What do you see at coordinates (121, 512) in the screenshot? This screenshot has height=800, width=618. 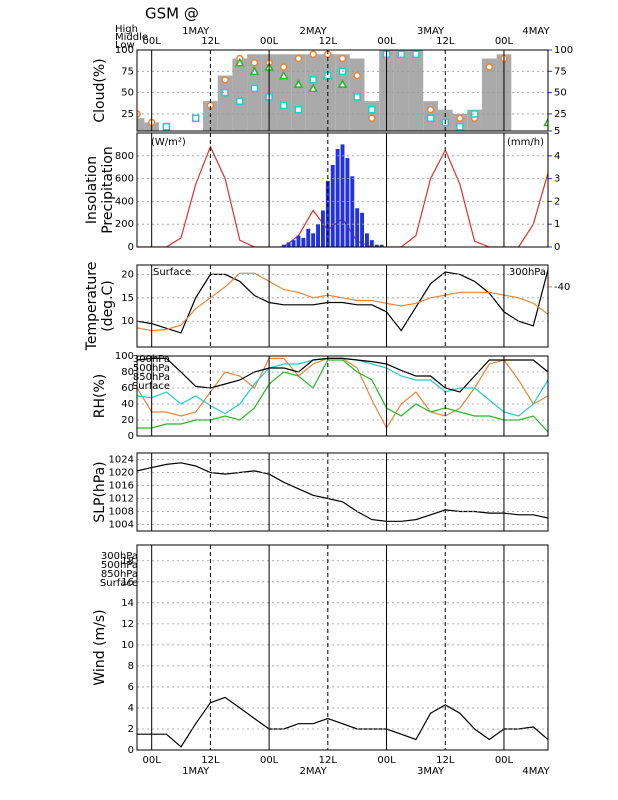 I see `y-tick-label: 1008` at bounding box center [121, 512].